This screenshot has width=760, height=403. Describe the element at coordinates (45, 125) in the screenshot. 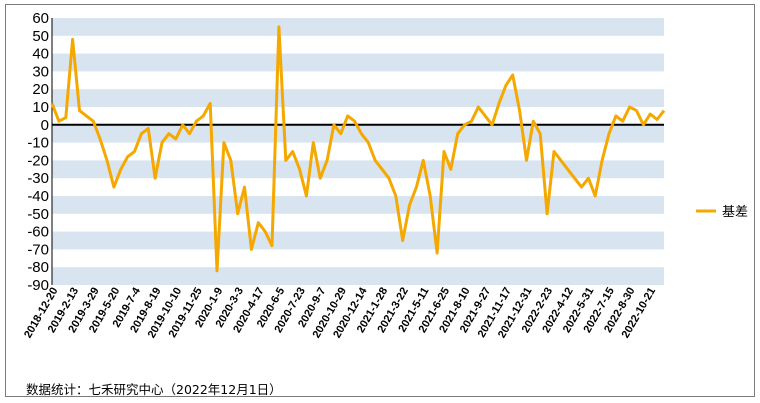

I see `y-tick-label: 0` at that location.